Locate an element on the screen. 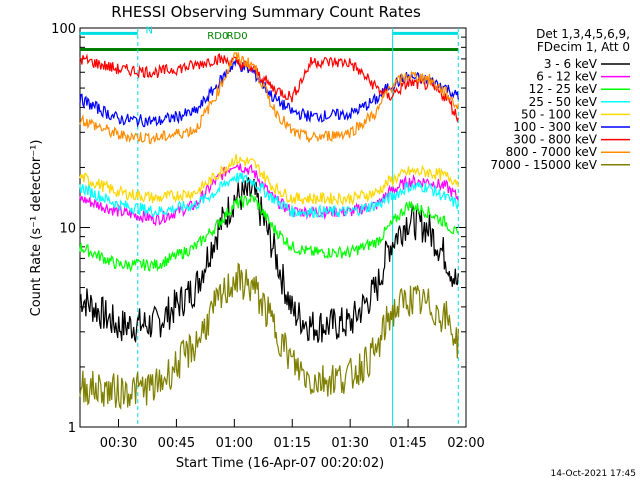  legend-label: 100 - 300 keV is located at coordinates (555, 127).